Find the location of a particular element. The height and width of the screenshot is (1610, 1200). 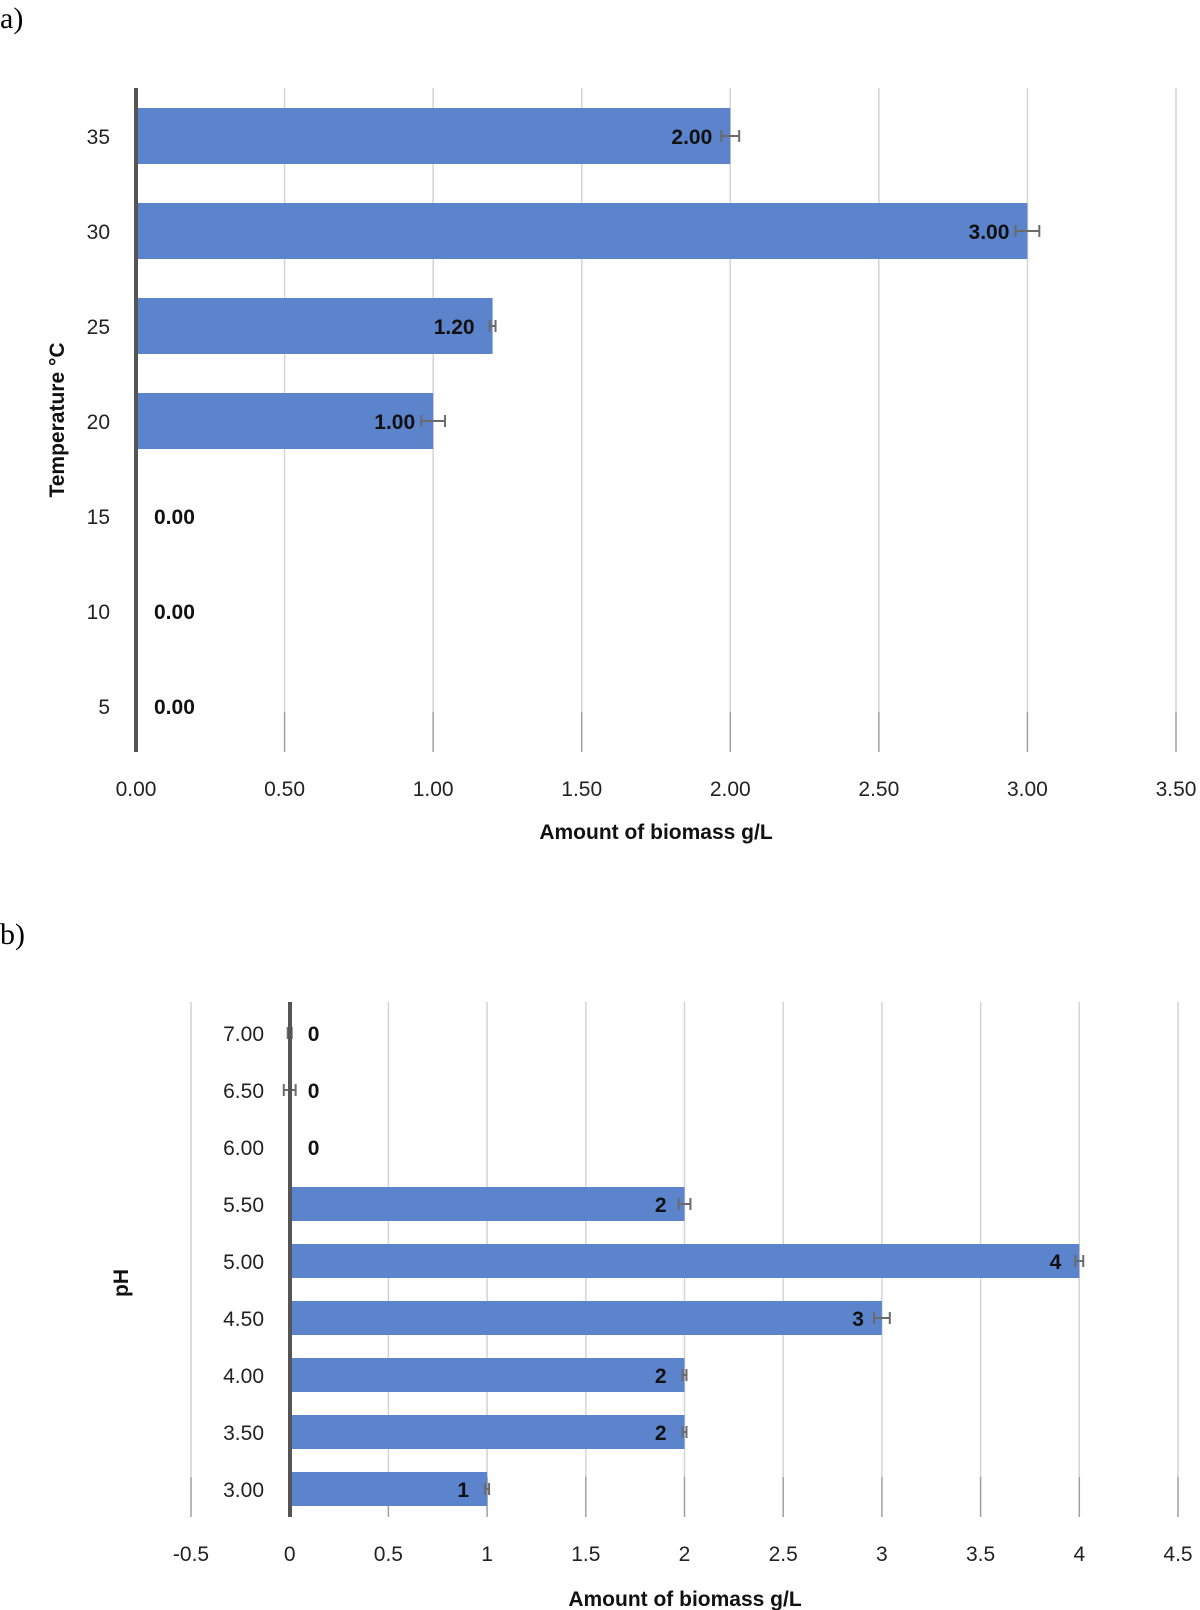

y-tick-label: 4.00 is located at coordinates (243, 1376).